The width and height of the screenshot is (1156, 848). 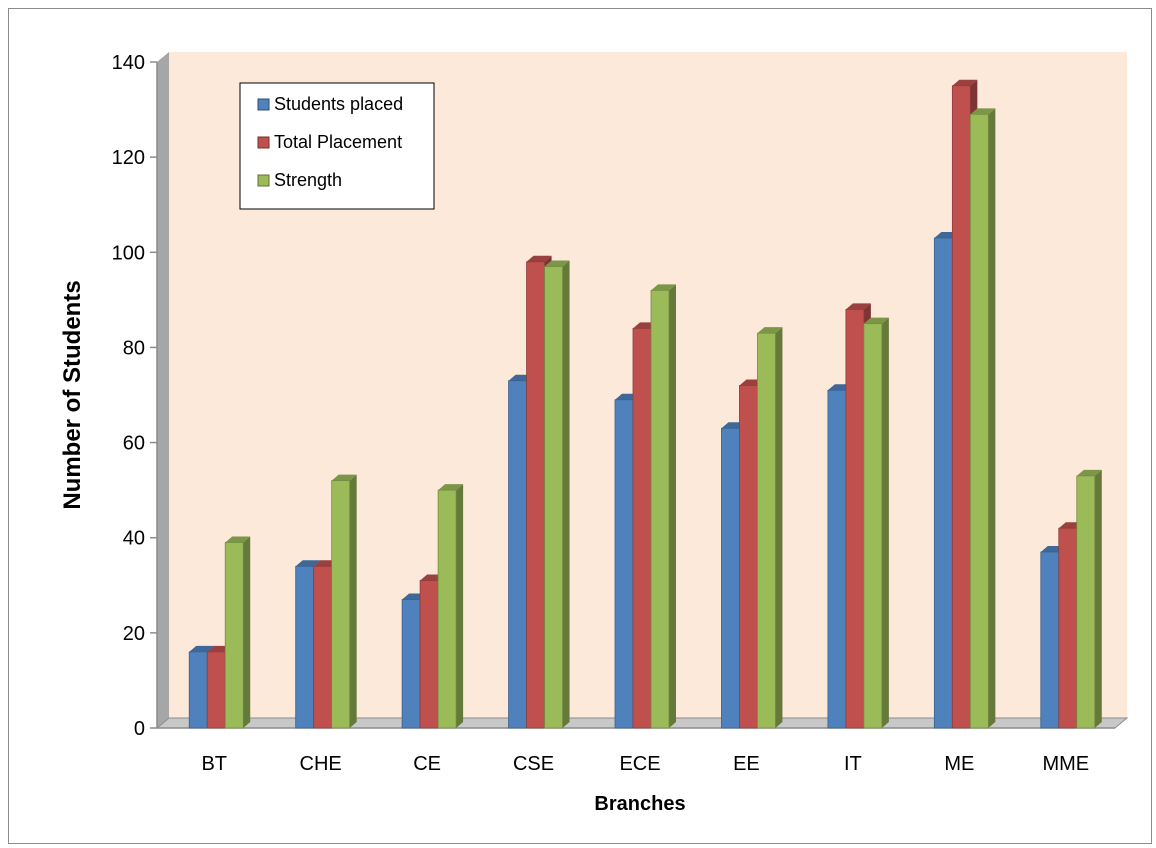 What do you see at coordinates (959, 764) in the screenshot?
I see `x-tick-label: ME` at bounding box center [959, 764].